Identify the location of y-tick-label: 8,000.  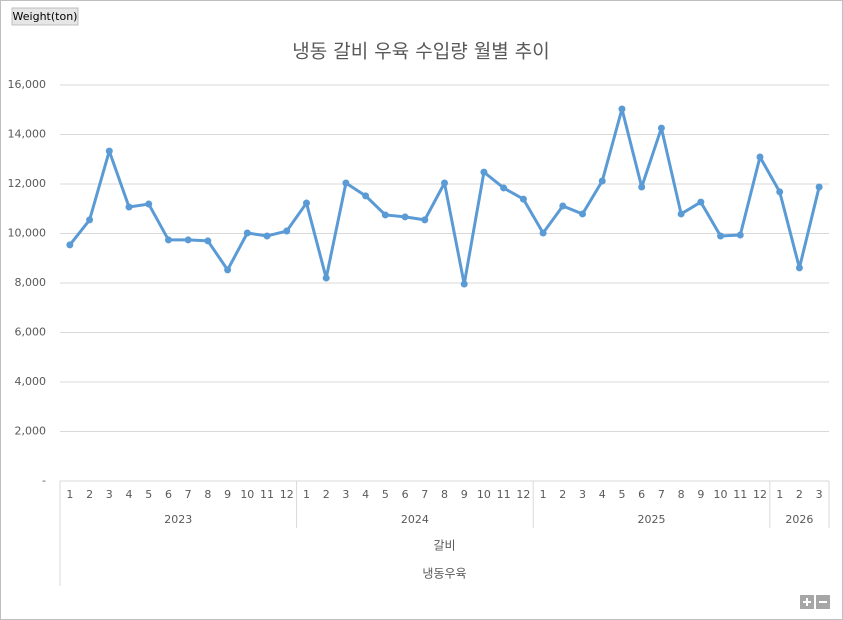
(31, 282).